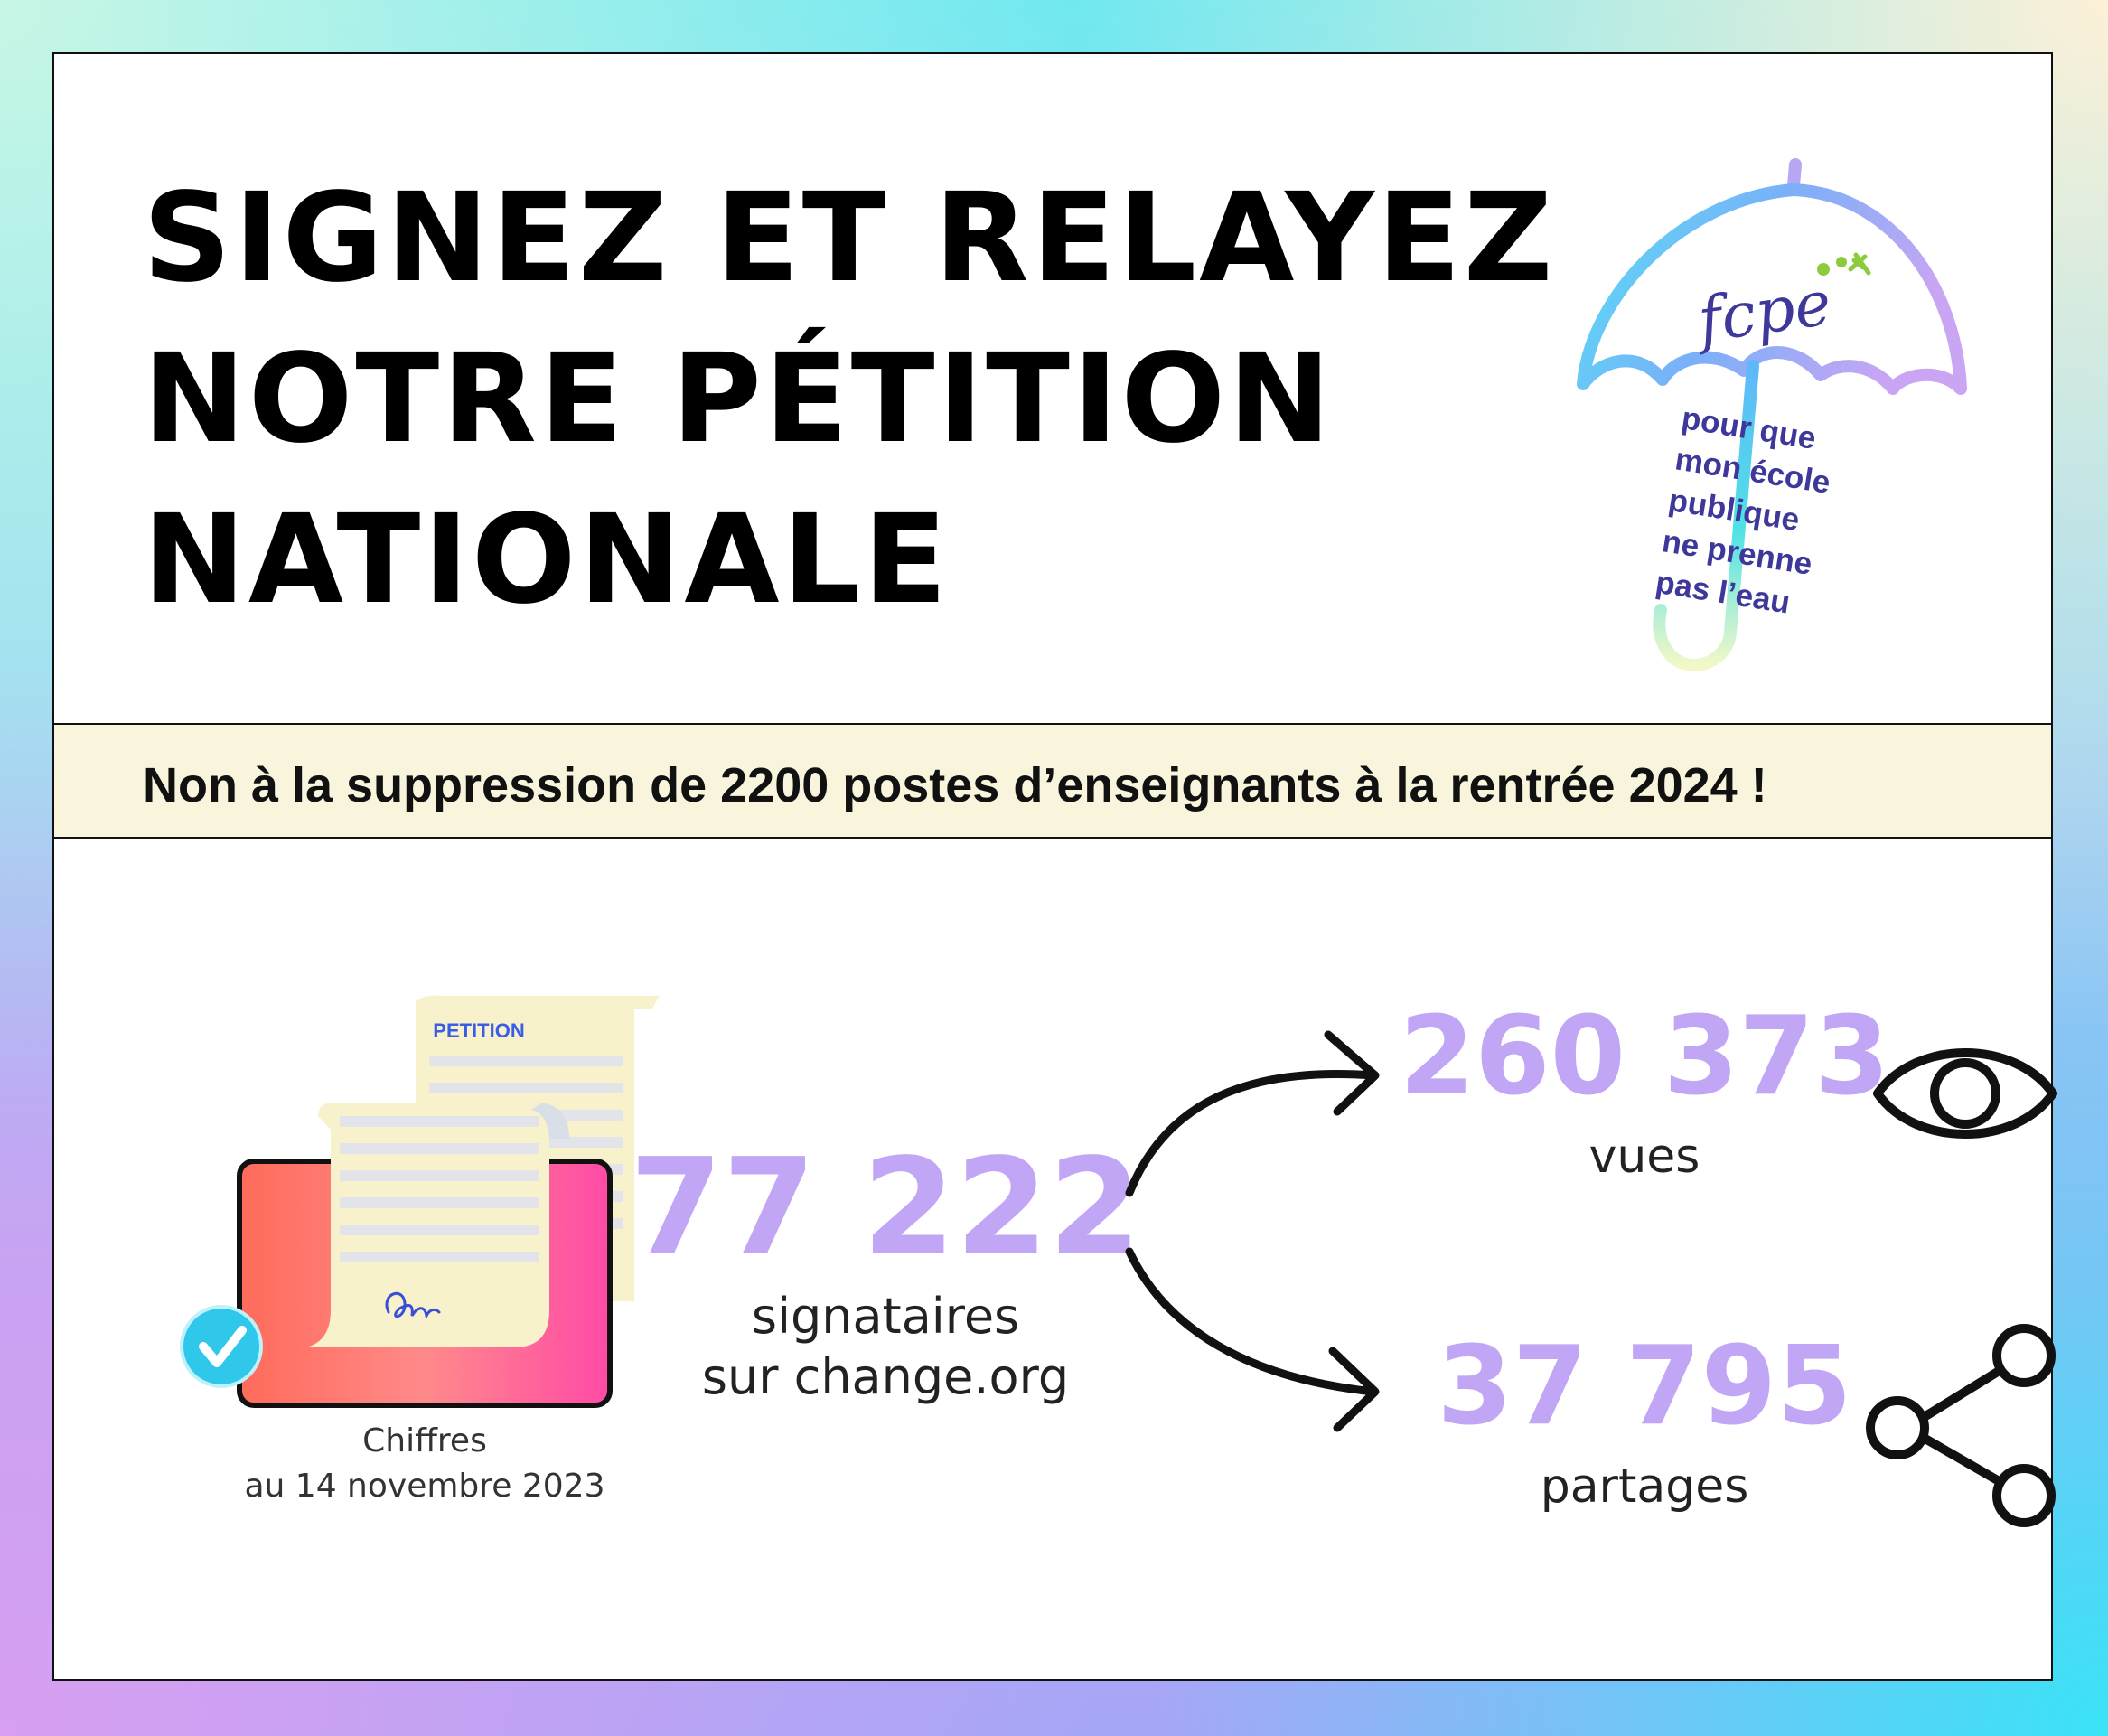  I want to click on signatures-label: signataires, so click(885, 1317).